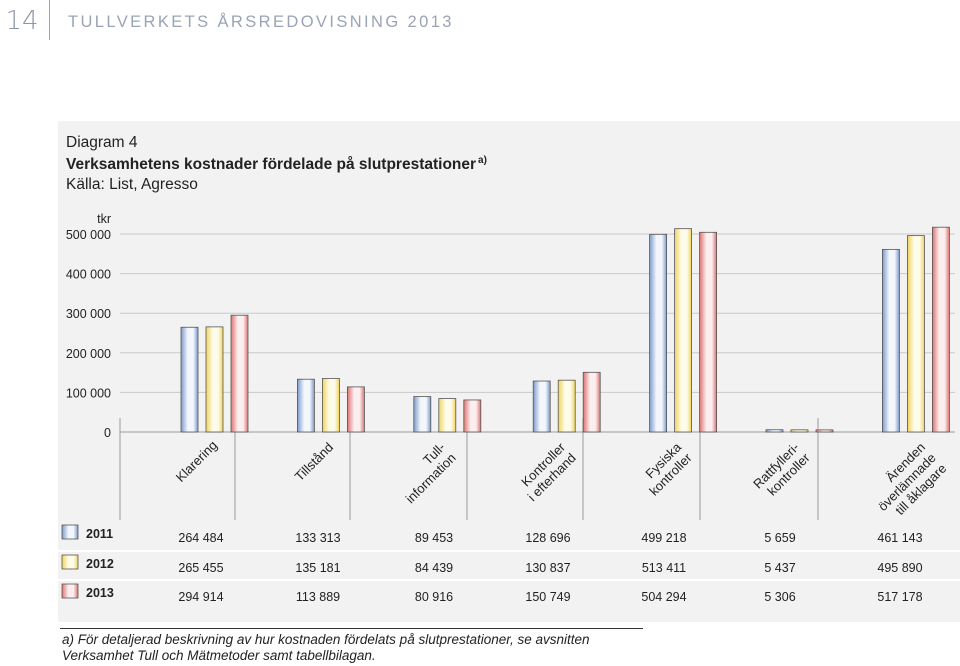 This screenshot has width=960, height=666. Describe the element at coordinates (88, 393) in the screenshot. I see `y-tick-label: 100 000` at that location.